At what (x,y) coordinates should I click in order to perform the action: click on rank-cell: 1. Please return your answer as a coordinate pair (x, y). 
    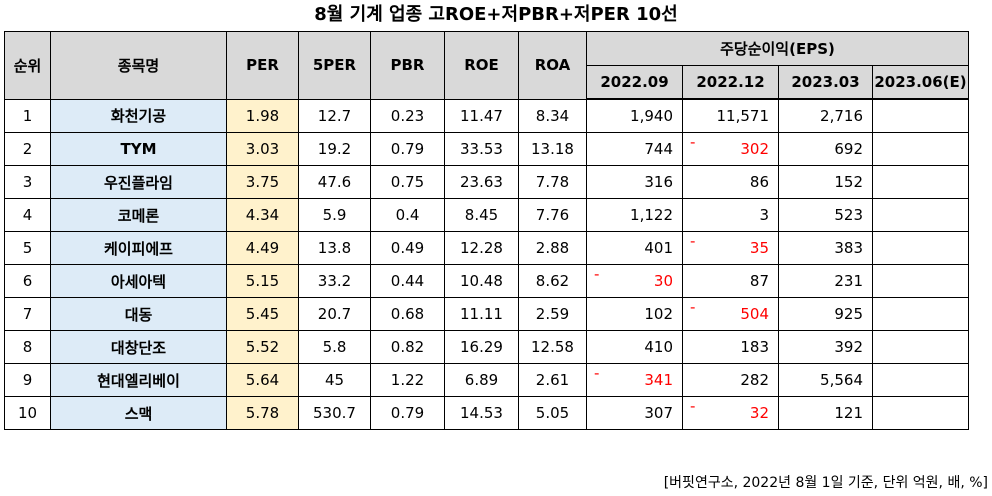
    Looking at the image, I should click on (27, 115).